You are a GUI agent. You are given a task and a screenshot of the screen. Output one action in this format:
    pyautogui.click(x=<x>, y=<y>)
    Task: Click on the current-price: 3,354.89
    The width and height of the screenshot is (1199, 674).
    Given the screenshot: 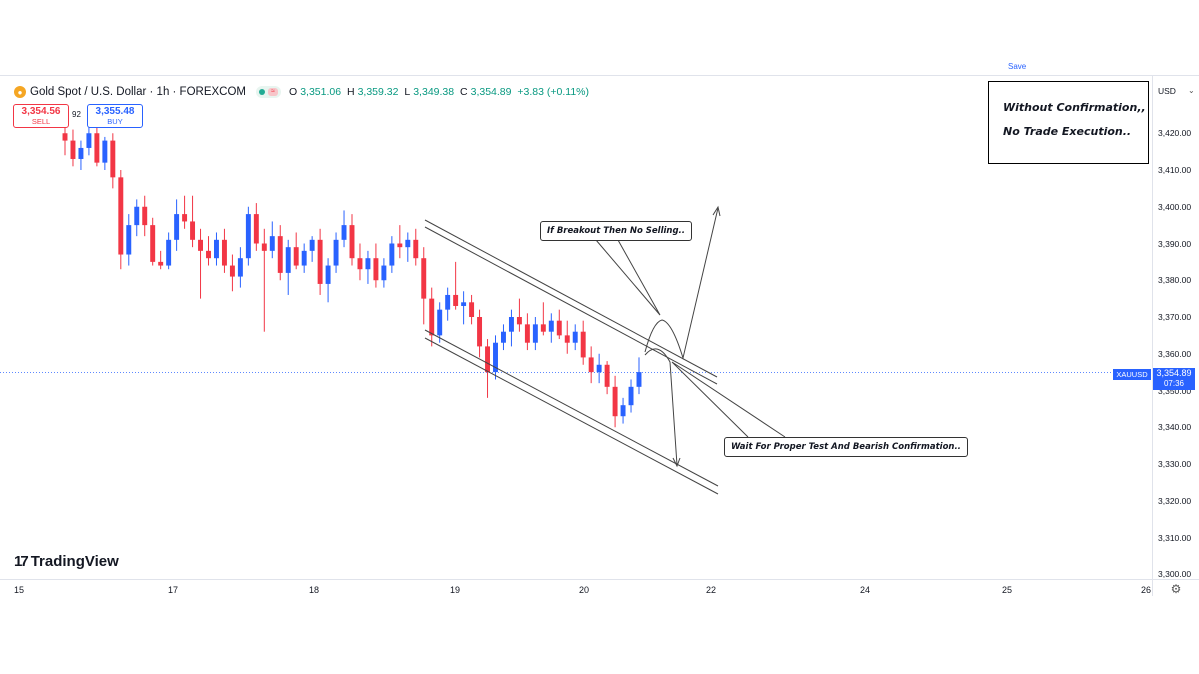 What is the action you would take?
    pyautogui.click(x=1174, y=373)
    